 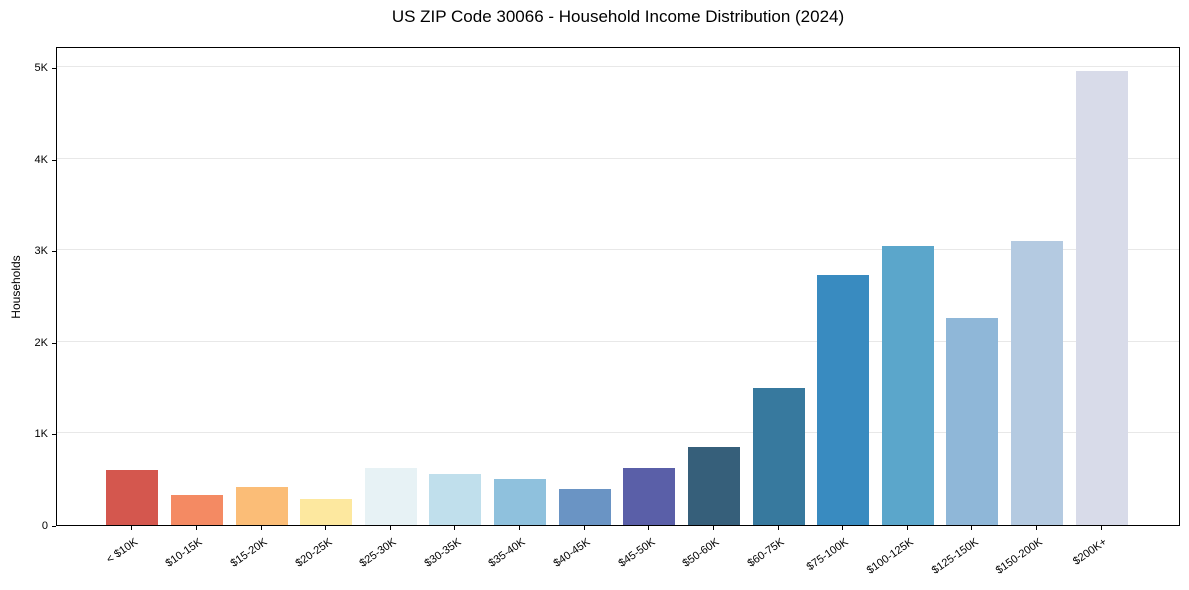 I want to click on gridline-5K, so click(x=618, y=67).